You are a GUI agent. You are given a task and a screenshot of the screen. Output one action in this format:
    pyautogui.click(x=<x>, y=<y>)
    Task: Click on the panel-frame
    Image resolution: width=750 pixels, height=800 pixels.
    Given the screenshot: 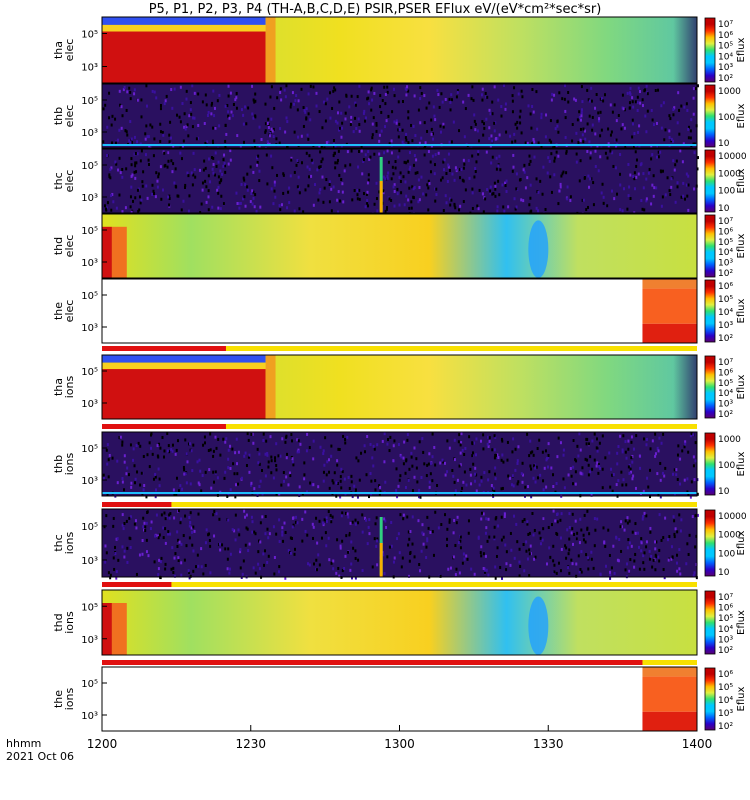 What is the action you would take?
    pyautogui.click(x=399, y=116)
    